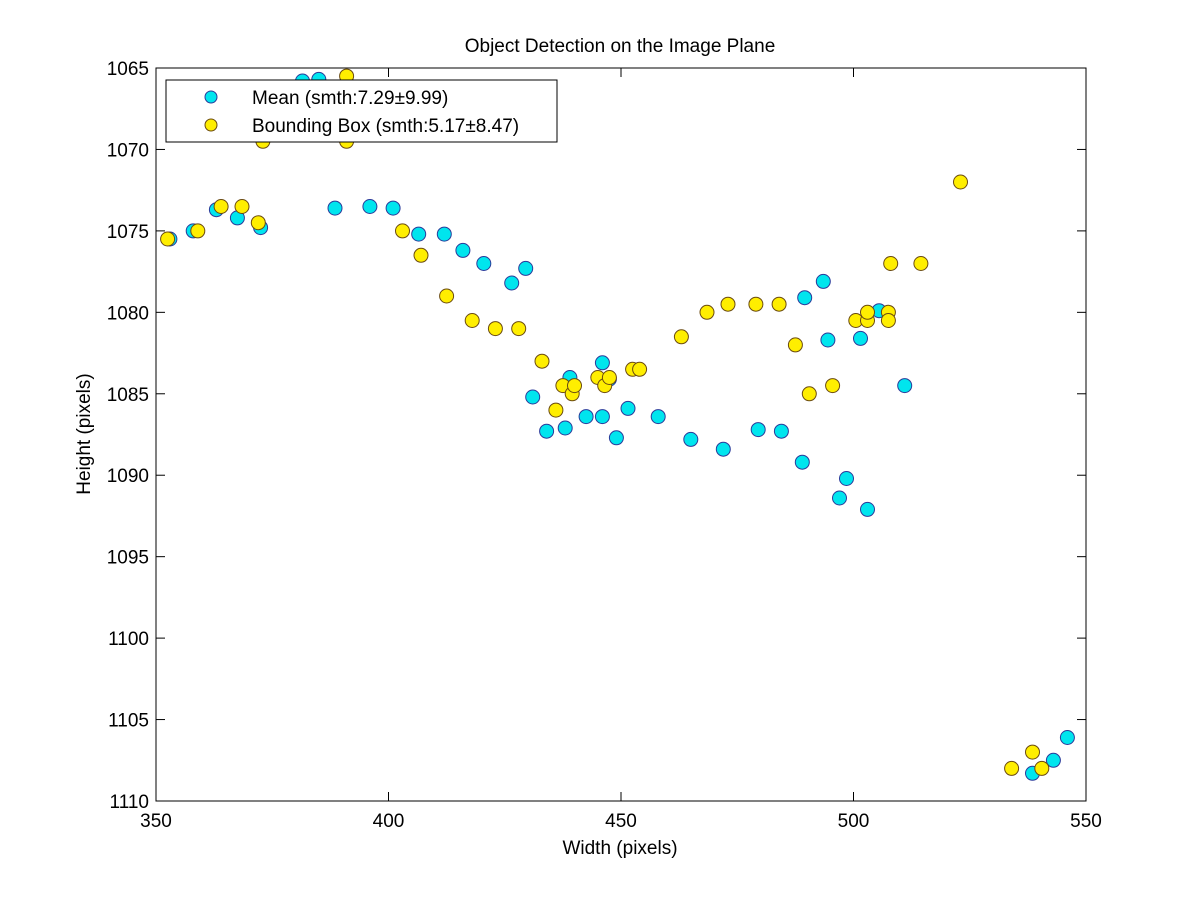 This screenshot has height=900, width=1200. I want to click on legend-entry-mean: Mean (smth:7.29±9.99), so click(350, 98).